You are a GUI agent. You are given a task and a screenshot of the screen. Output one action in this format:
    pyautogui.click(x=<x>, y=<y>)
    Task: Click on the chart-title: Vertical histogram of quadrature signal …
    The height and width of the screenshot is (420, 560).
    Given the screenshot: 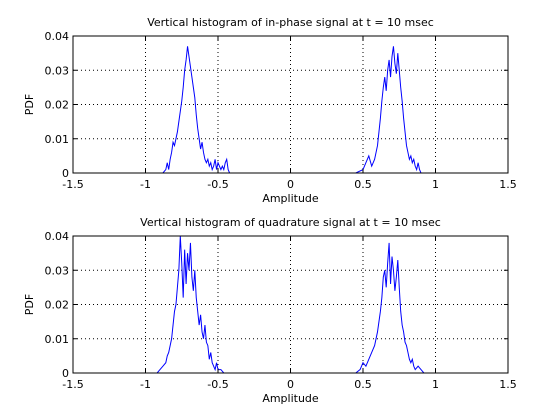 What is the action you would take?
    pyautogui.click(x=290, y=222)
    